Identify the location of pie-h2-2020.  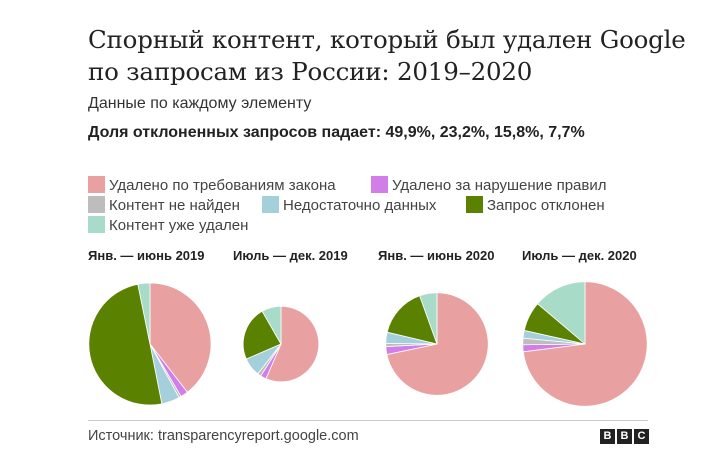
(585, 344).